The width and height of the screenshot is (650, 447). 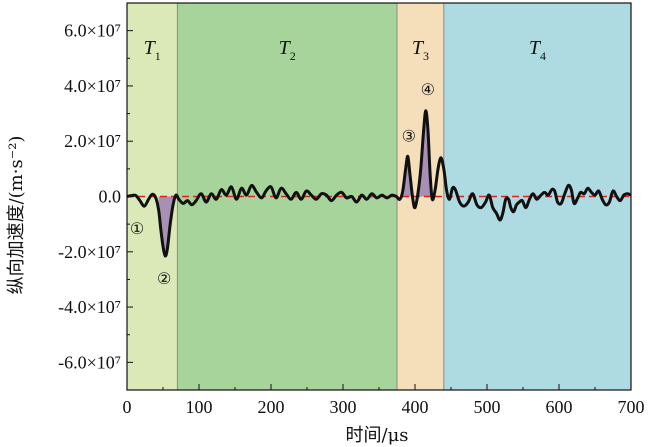 I want to click on y-axis-title: 纵向加速度/(m·s⁻²), so click(x=16, y=215).